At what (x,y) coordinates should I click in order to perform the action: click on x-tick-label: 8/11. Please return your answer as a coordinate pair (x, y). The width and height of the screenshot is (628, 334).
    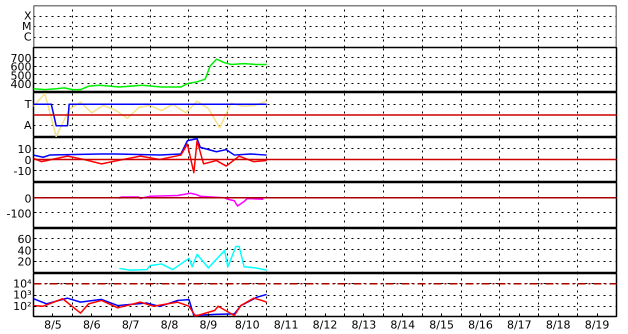
    Looking at the image, I should click on (286, 325).